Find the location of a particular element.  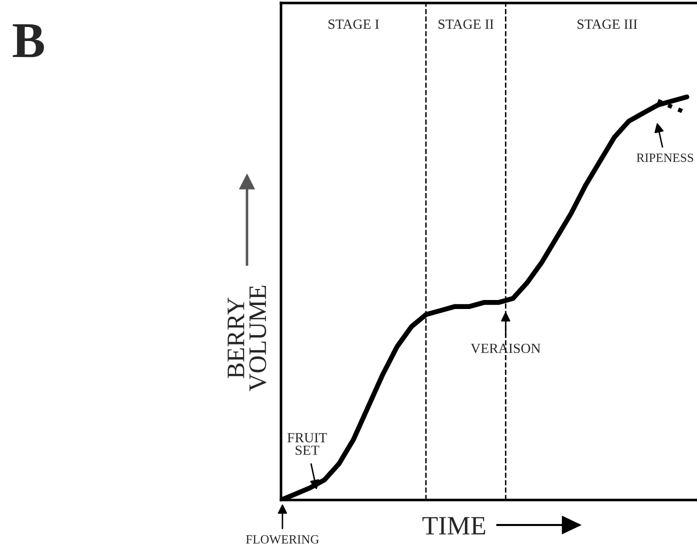

annotation: FRUIT SET is located at coordinates (307, 444).